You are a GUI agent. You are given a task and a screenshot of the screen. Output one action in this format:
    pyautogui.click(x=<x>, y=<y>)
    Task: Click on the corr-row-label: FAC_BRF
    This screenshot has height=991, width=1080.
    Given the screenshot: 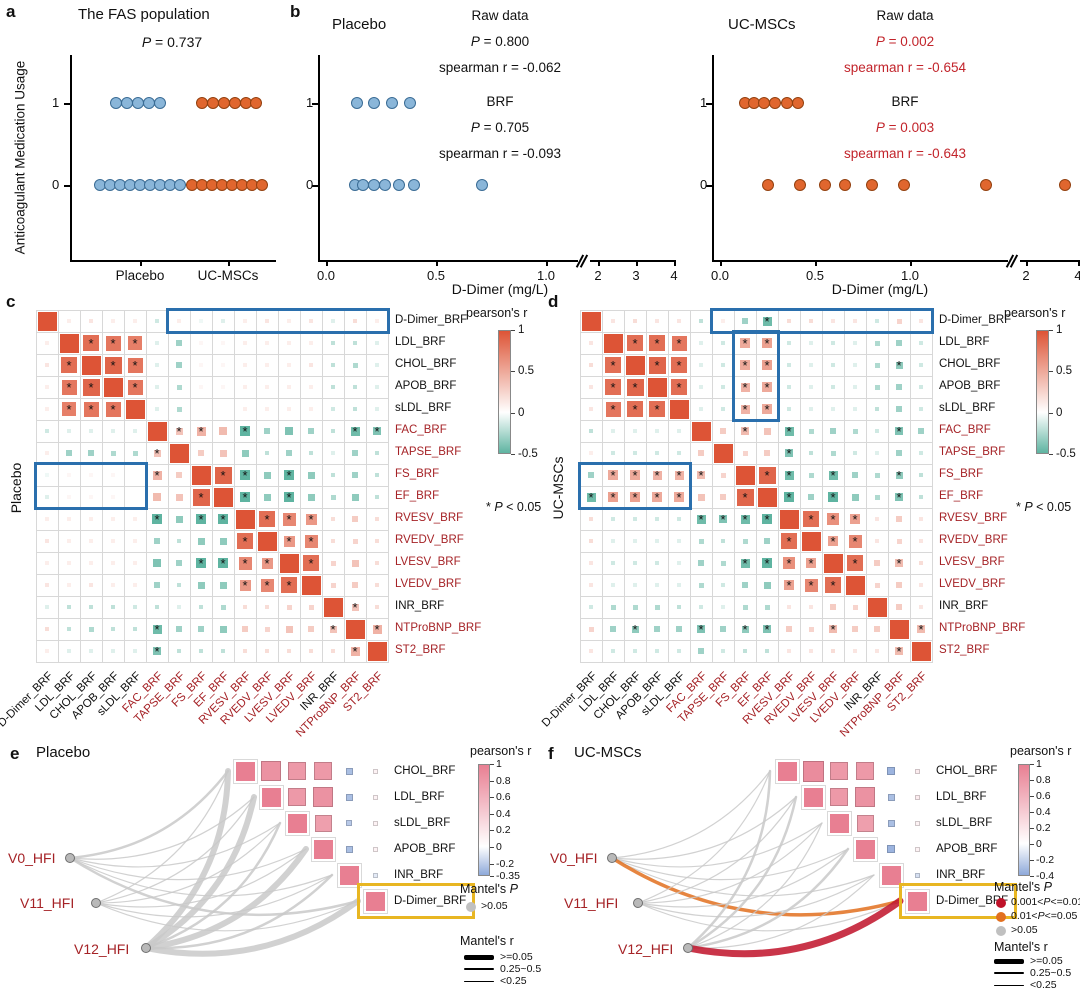 What is the action you would take?
    pyautogui.click(x=421, y=430)
    